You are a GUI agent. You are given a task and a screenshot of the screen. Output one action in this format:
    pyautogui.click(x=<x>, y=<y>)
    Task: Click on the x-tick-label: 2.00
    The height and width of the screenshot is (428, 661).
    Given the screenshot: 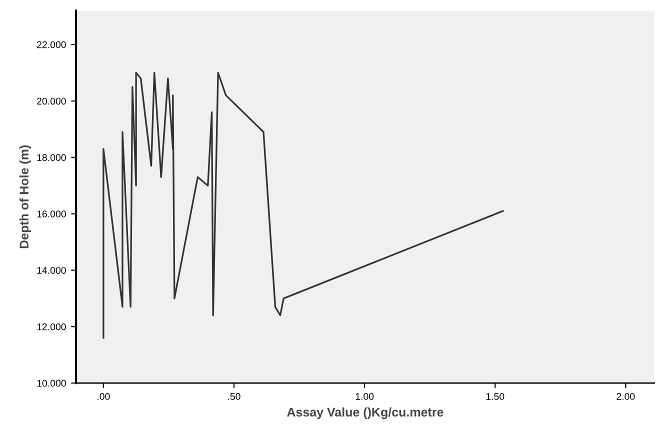 What is the action you would take?
    pyautogui.click(x=625, y=396)
    